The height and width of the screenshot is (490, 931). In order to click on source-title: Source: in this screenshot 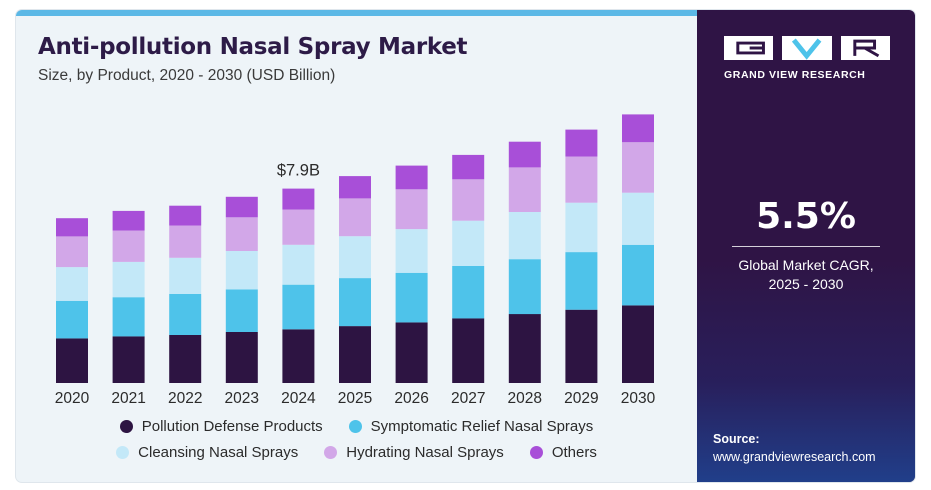, I will do `click(736, 439)`.